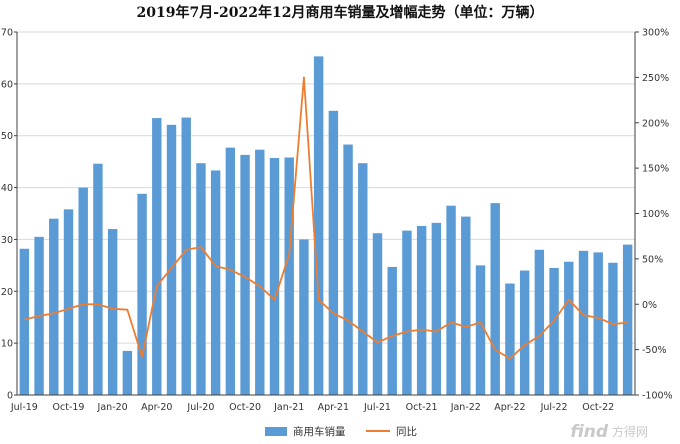  Describe the element at coordinates (245, 407) in the screenshot. I see `x-tick-label: Oct-20` at that location.